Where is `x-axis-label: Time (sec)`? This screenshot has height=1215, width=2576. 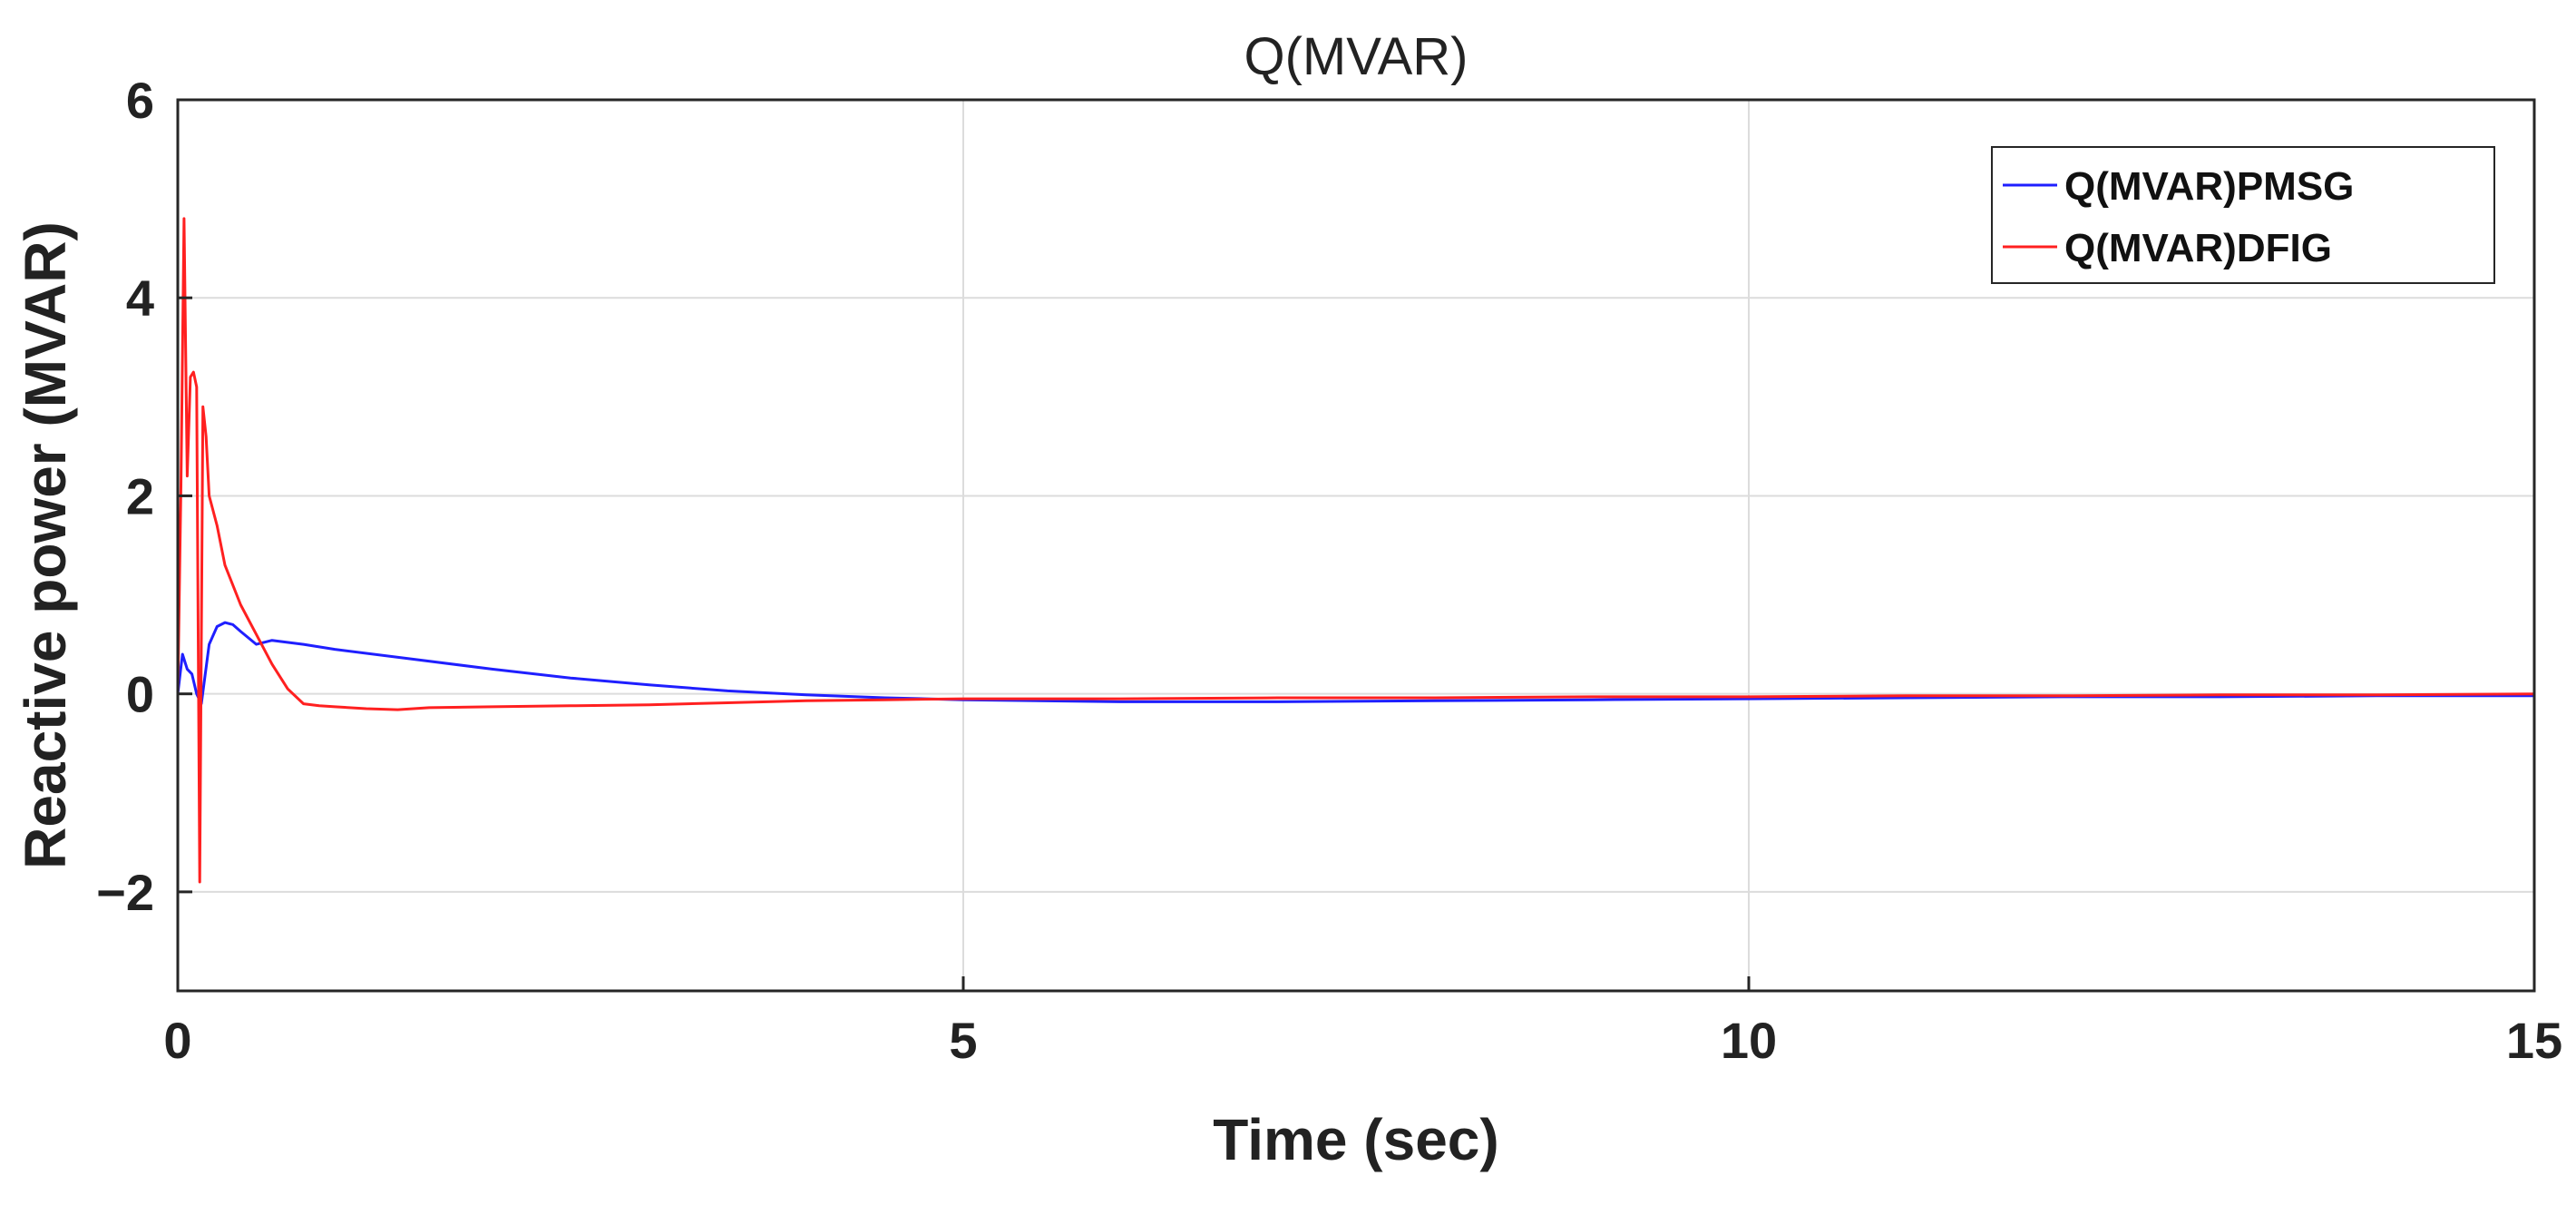 x-axis-label: Time (sec) is located at coordinates (1355, 1140).